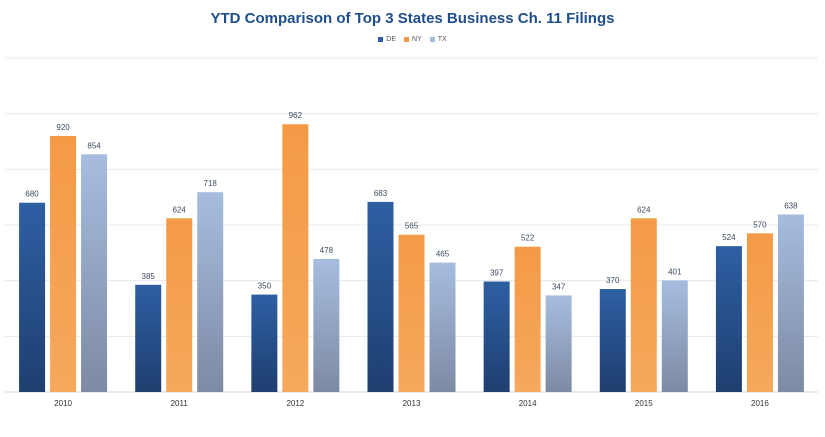 The image size is (825, 437). I want to click on bar-tx-2010, so click(94, 273).